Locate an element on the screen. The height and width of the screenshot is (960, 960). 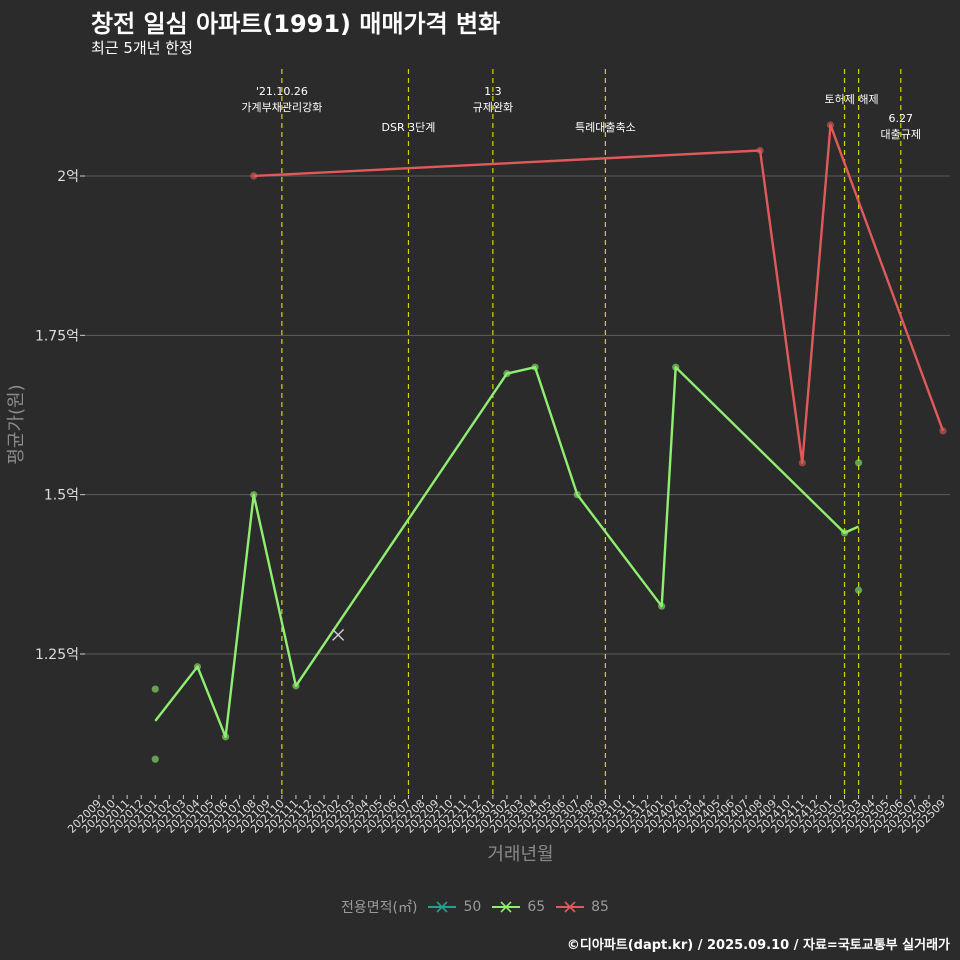
event-label-202506-0: 6.27 is located at coordinates (901, 118).